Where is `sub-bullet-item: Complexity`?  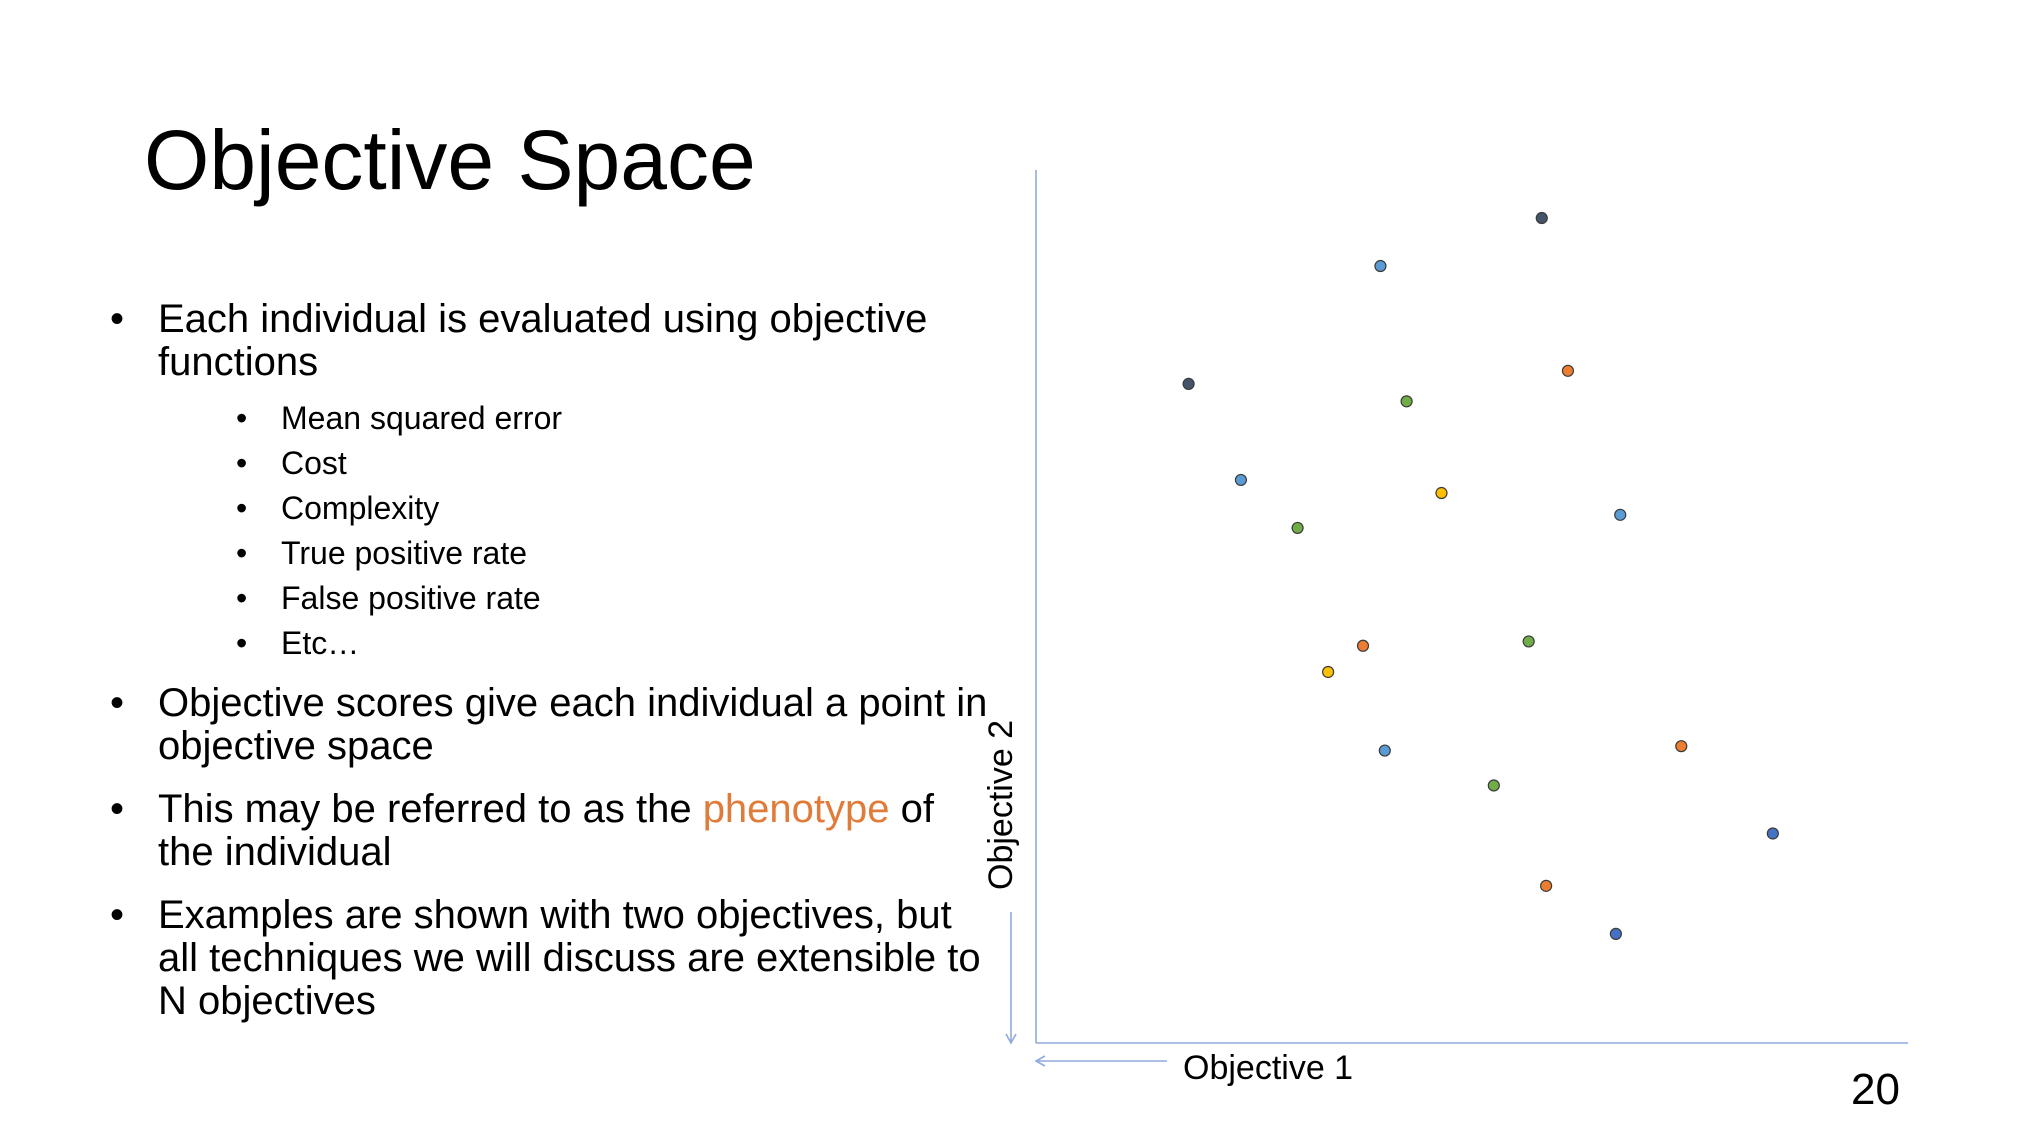 sub-bullet-item: Complexity is located at coordinates (574, 508).